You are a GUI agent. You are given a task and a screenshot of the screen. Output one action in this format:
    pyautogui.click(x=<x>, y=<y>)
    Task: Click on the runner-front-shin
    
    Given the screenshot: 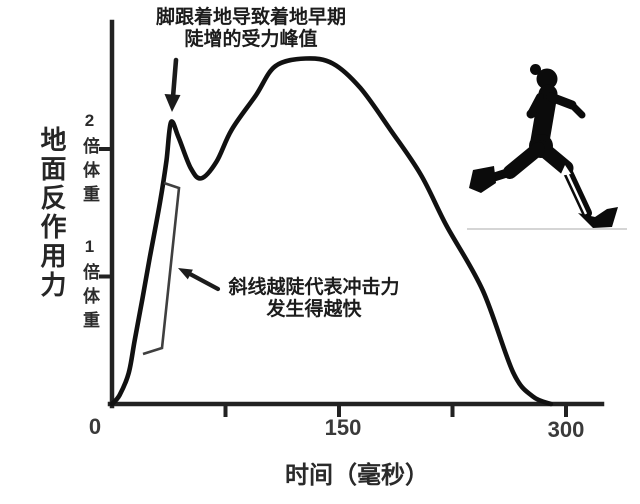 What is the action you would take?
    pyautogui.click(x=576, y=190)
    